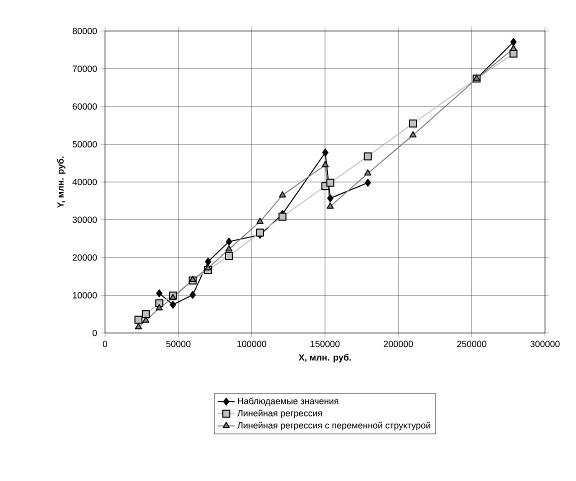 The height and width of the screenshot is (481, 576). What do you see at coordinates (84, 257) in the screenshot?
I see `y-tick-label: 20000` at bounding box center [84, 257].